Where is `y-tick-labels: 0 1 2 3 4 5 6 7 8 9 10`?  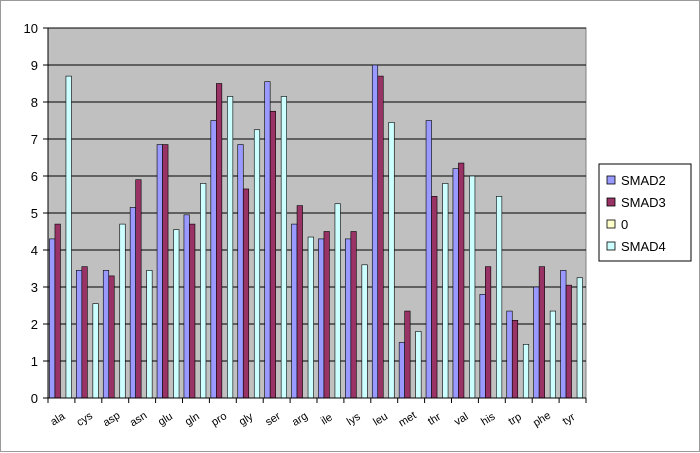
y-tick-labels: 0 1 2 3 4 5 6 7 8 9 10 is located at coordinates (31, 213).